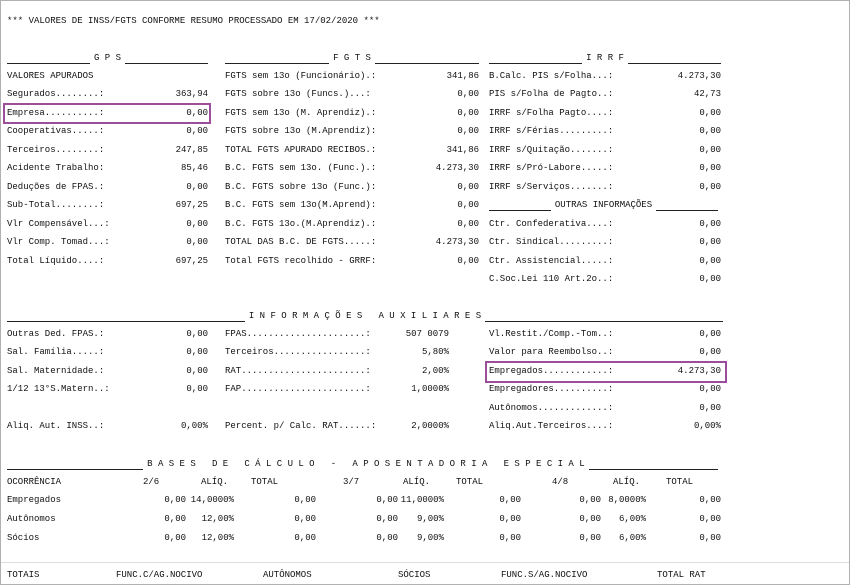 The width and height of the screenshot is (850, 585). What do you see at coordinates (301, 205) in the screenshot?
I see `row-label: B.C. FGTS sem 13o(M.Aprend):` at bounding box center [301, 205].